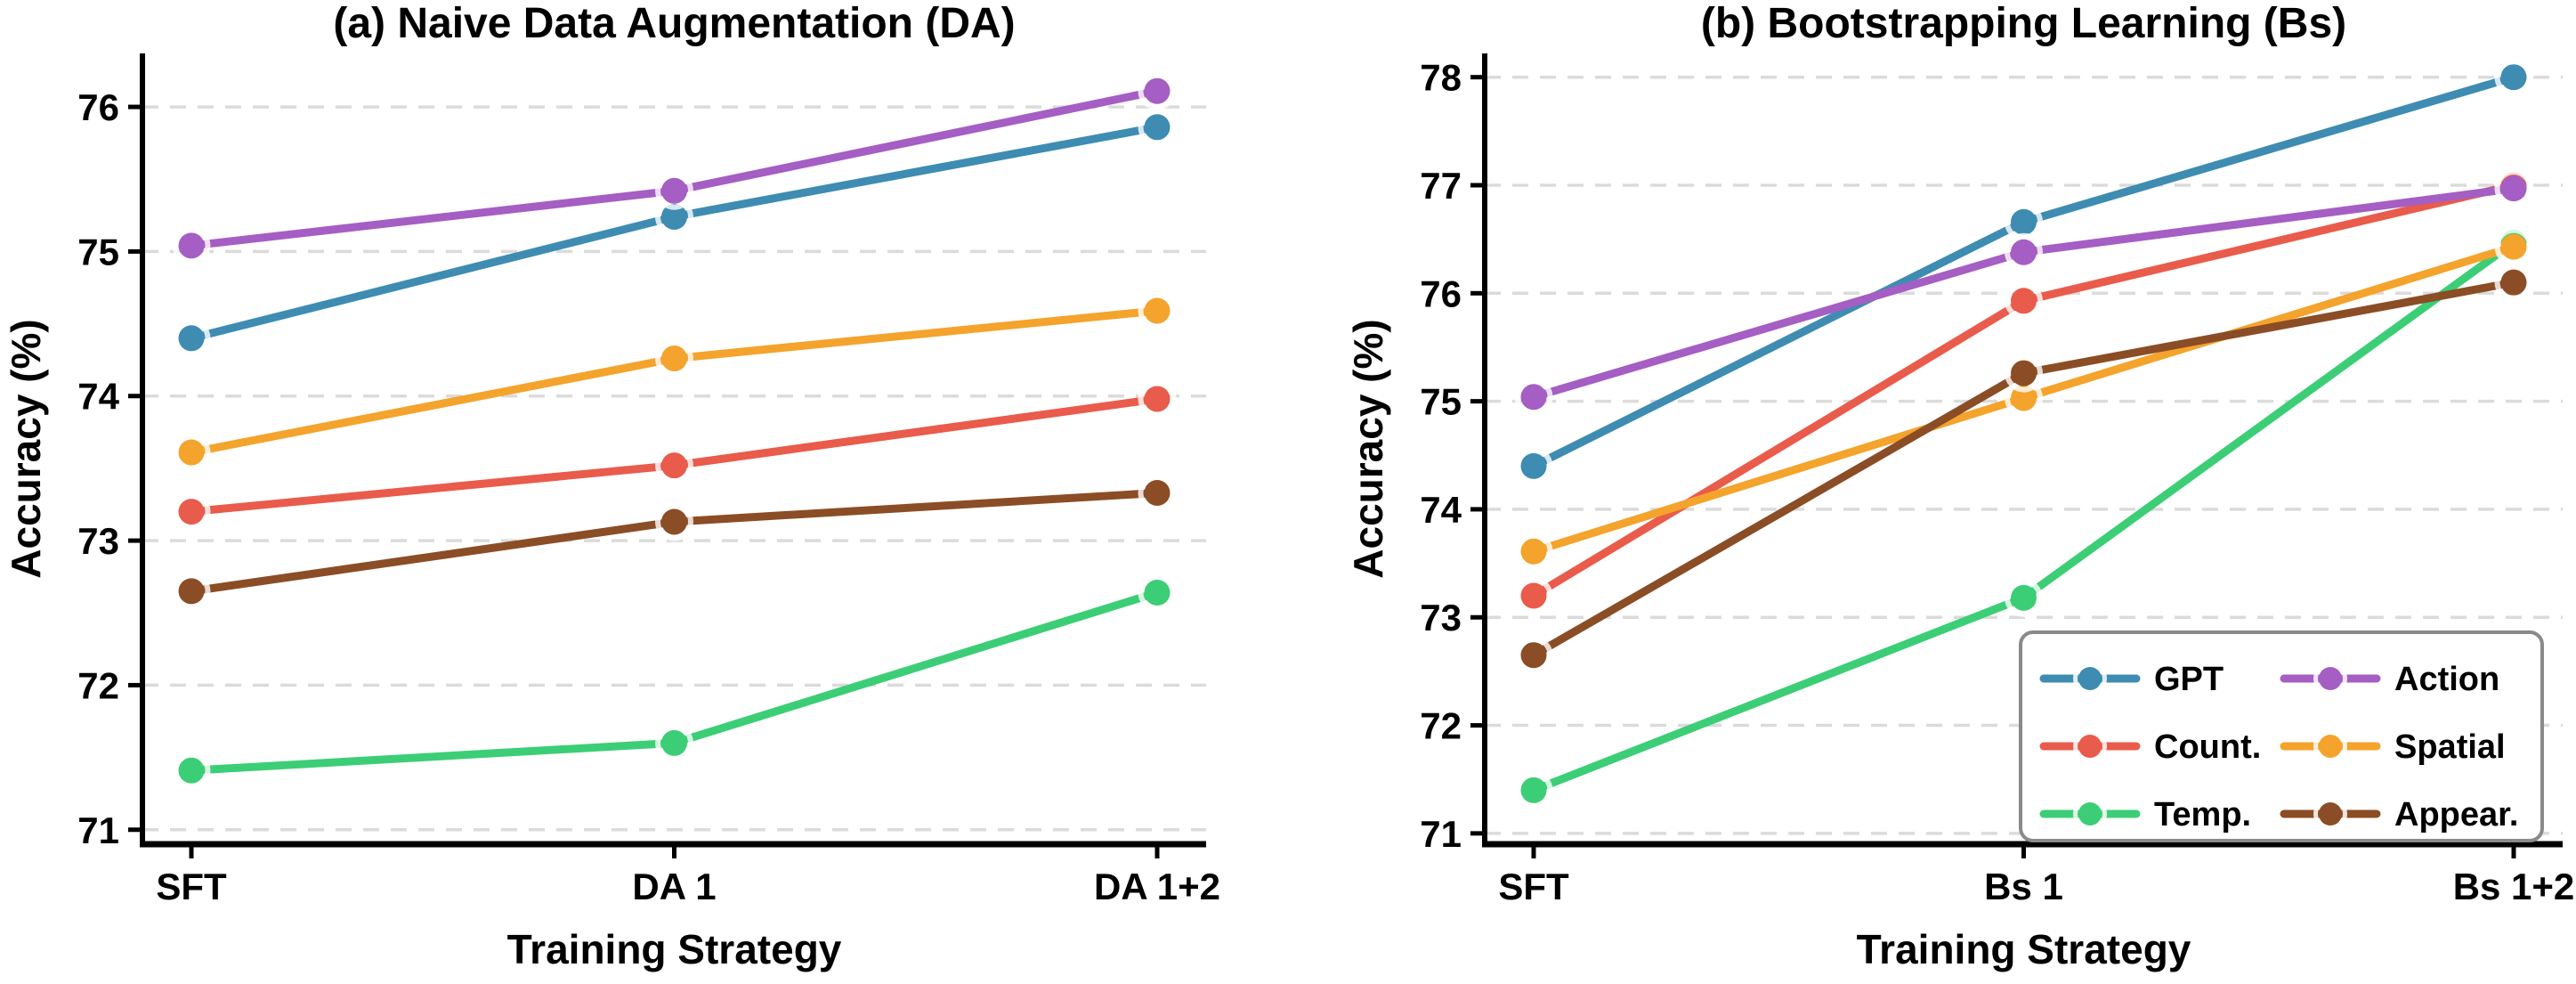  What do you see at coordinates (2514, 886) in the screenshot?
I see `x-tick-label: Bs 1+2` at bounding box center [2514, 886].